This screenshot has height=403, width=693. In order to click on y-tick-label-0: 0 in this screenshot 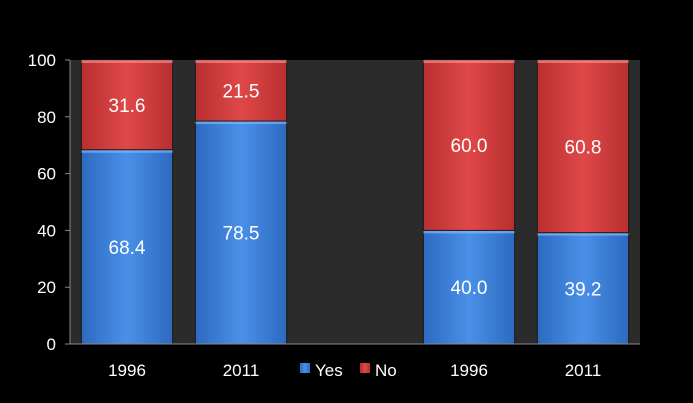, I will do `click(51, 344)`.